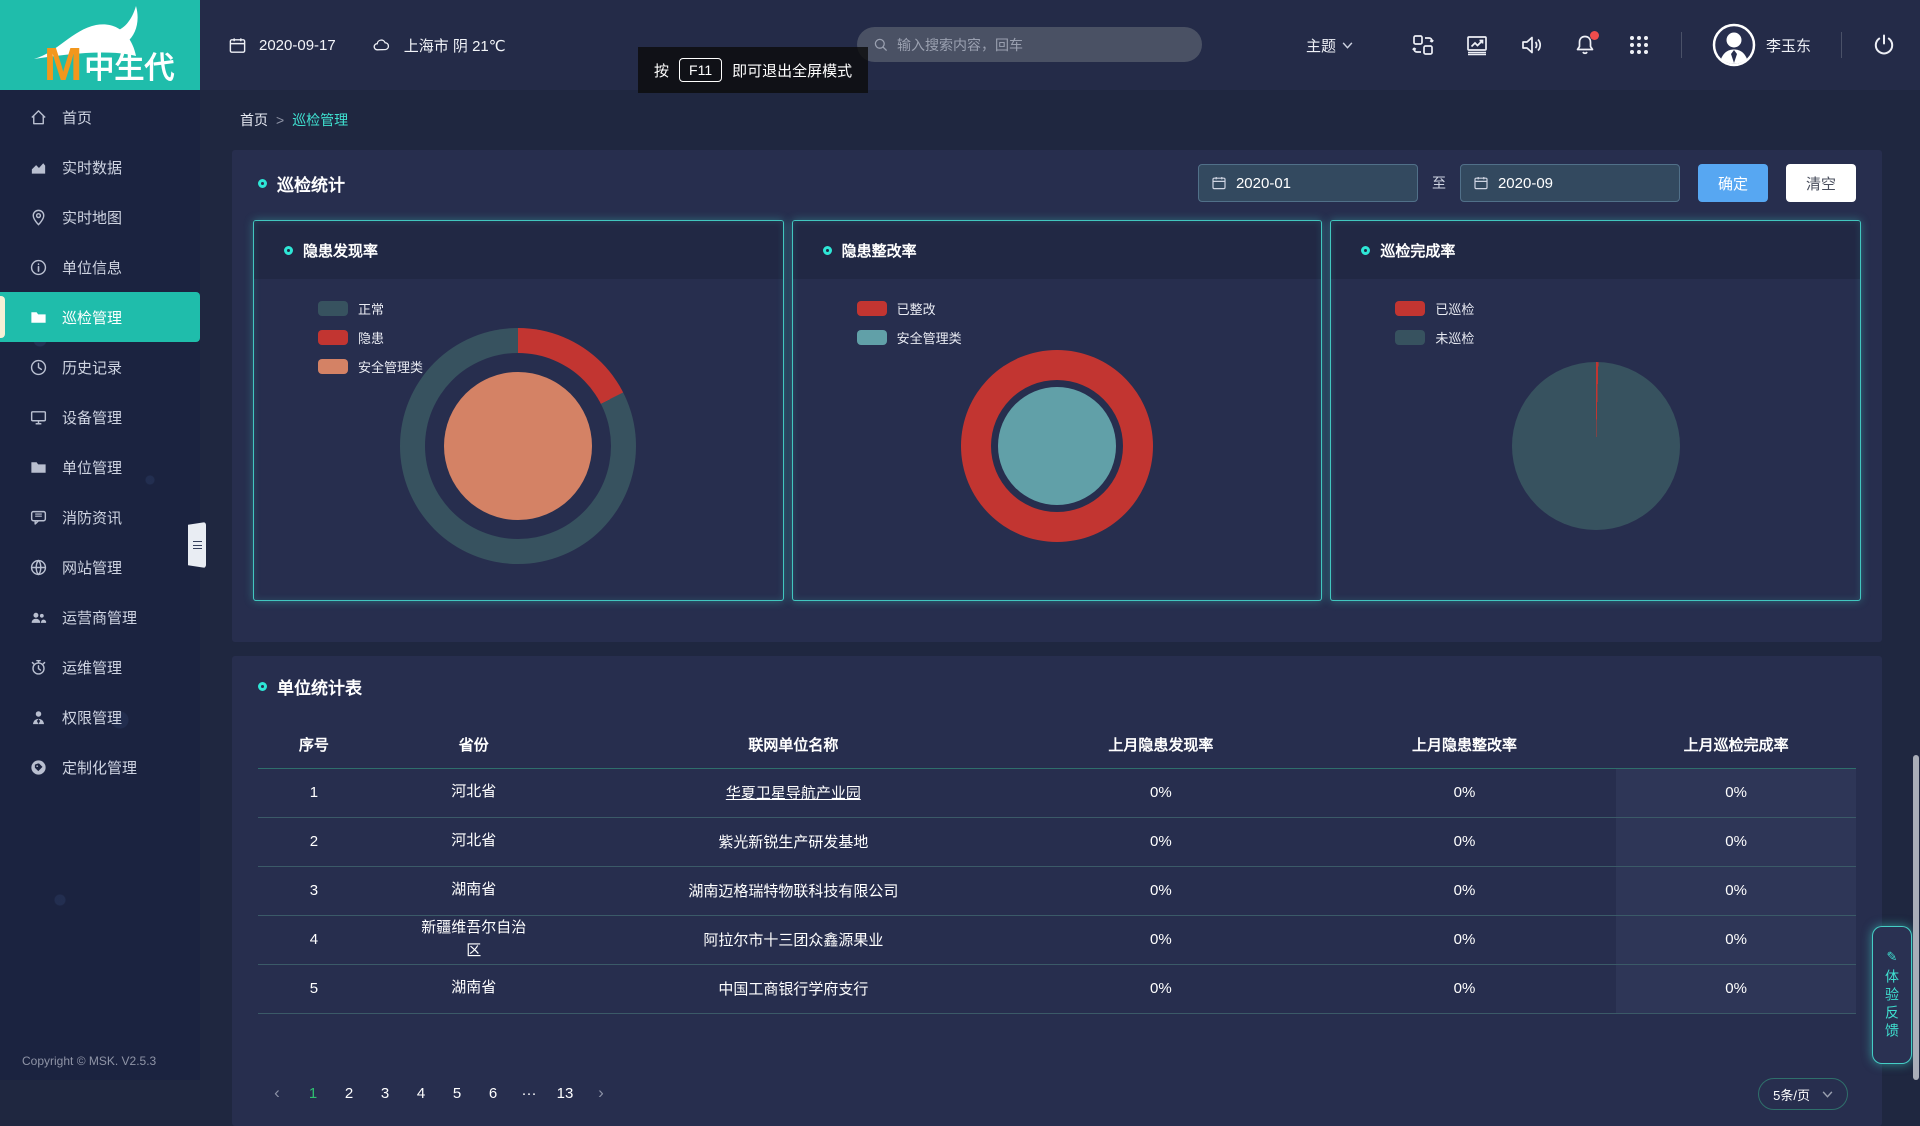 Image resolution: width=1920 pixels, height=1126 pixels. I want to click on sidebar-item-inspection-management: 巡检管理, so click(100, 317).